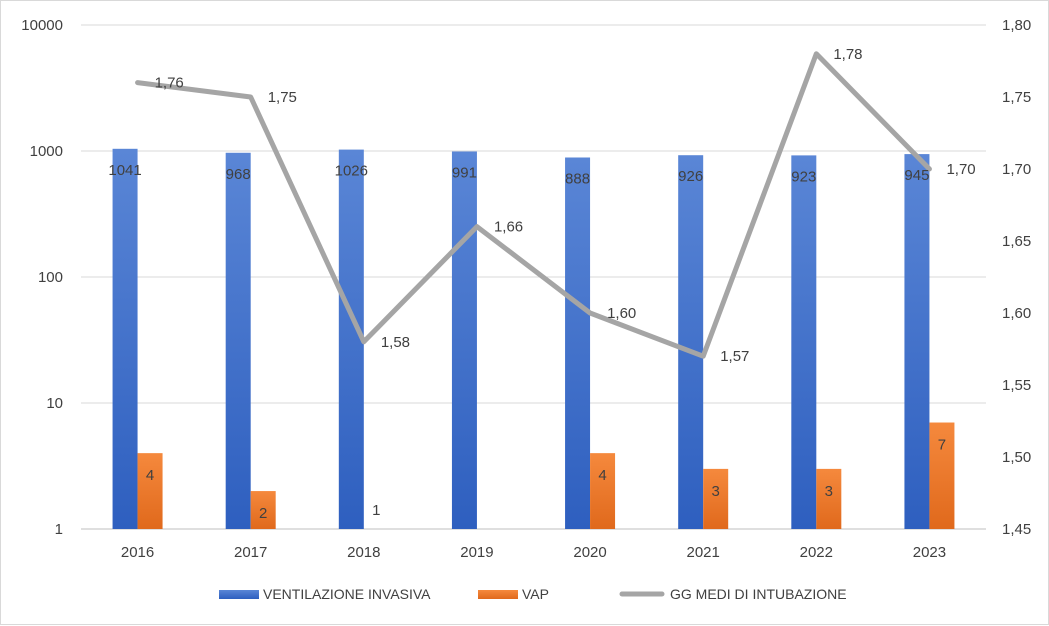  Describe the element at coordinates (535, 594) in the screenshot. I see `legend-label: VAP` at that location.